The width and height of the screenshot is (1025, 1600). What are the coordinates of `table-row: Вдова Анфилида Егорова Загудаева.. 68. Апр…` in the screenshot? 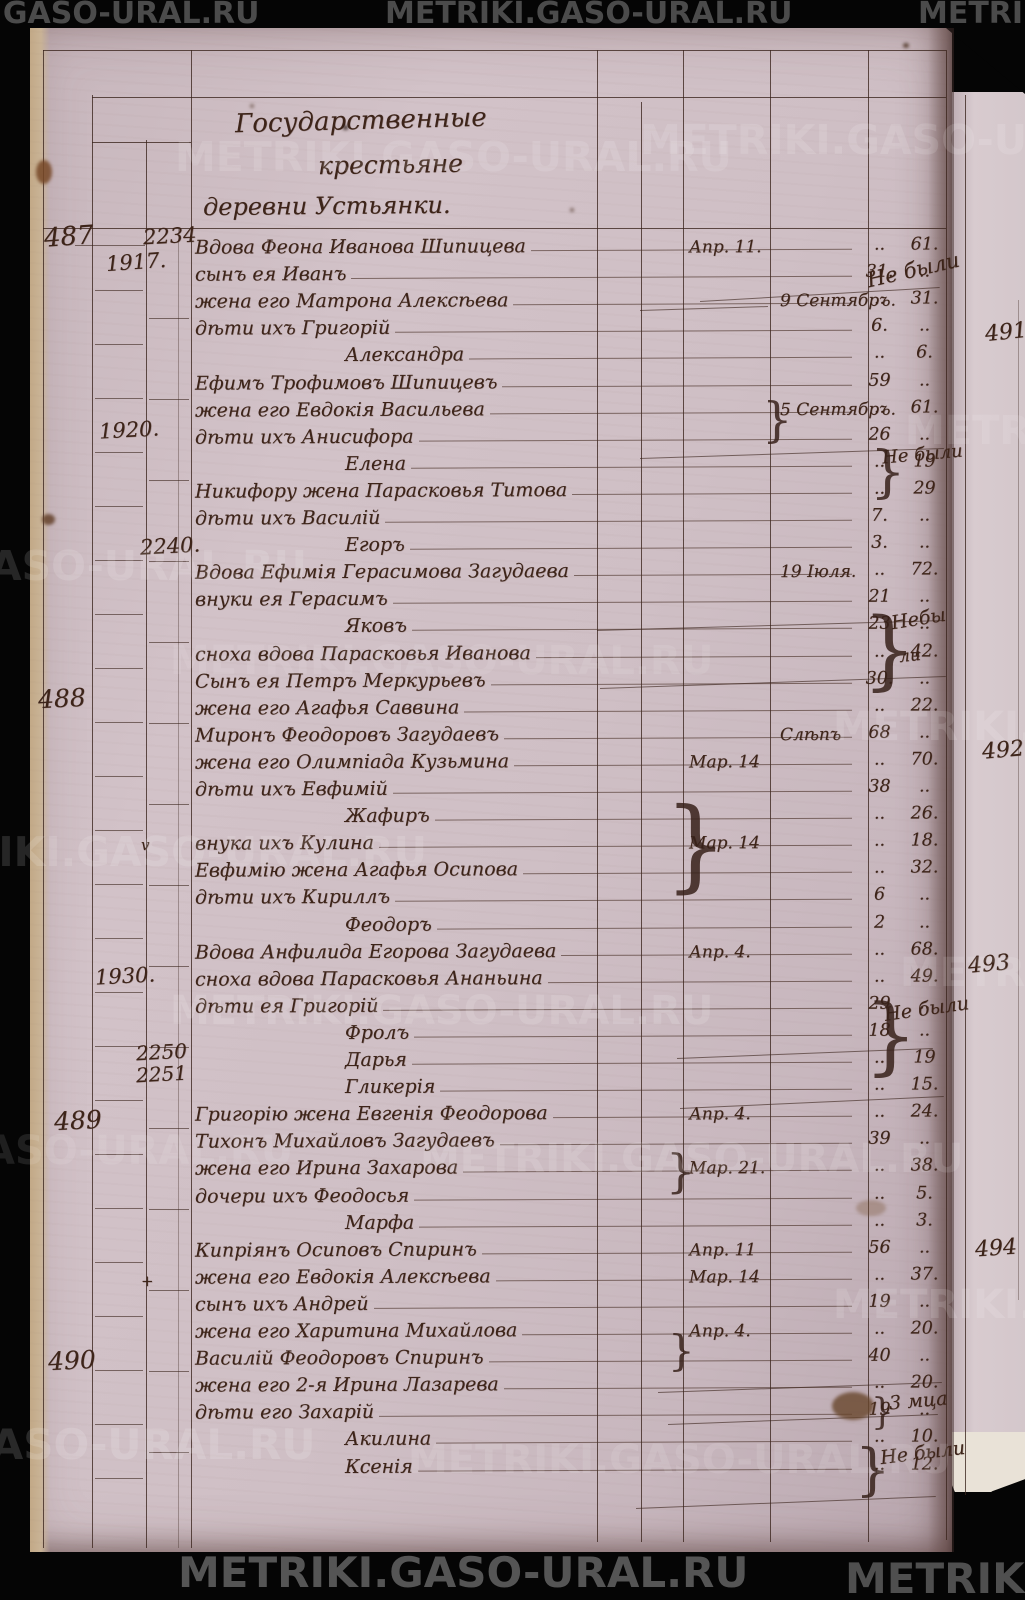 It's located at (571, 950).